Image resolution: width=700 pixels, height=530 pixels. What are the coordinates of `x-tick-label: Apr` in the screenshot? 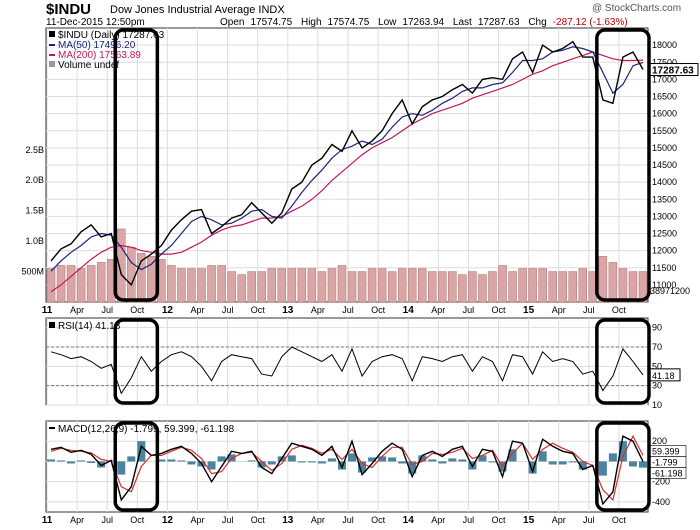 It's located at (77, 310).